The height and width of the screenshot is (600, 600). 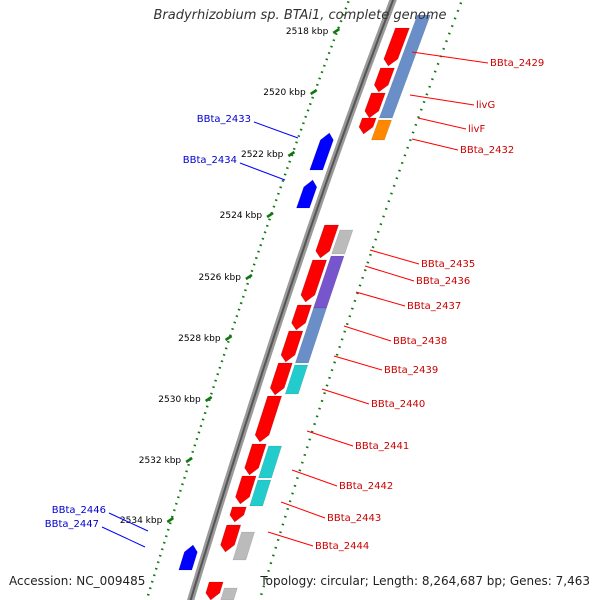 I want to click on forward-gene-label: BBta_2442, so click(x=366, y=486).